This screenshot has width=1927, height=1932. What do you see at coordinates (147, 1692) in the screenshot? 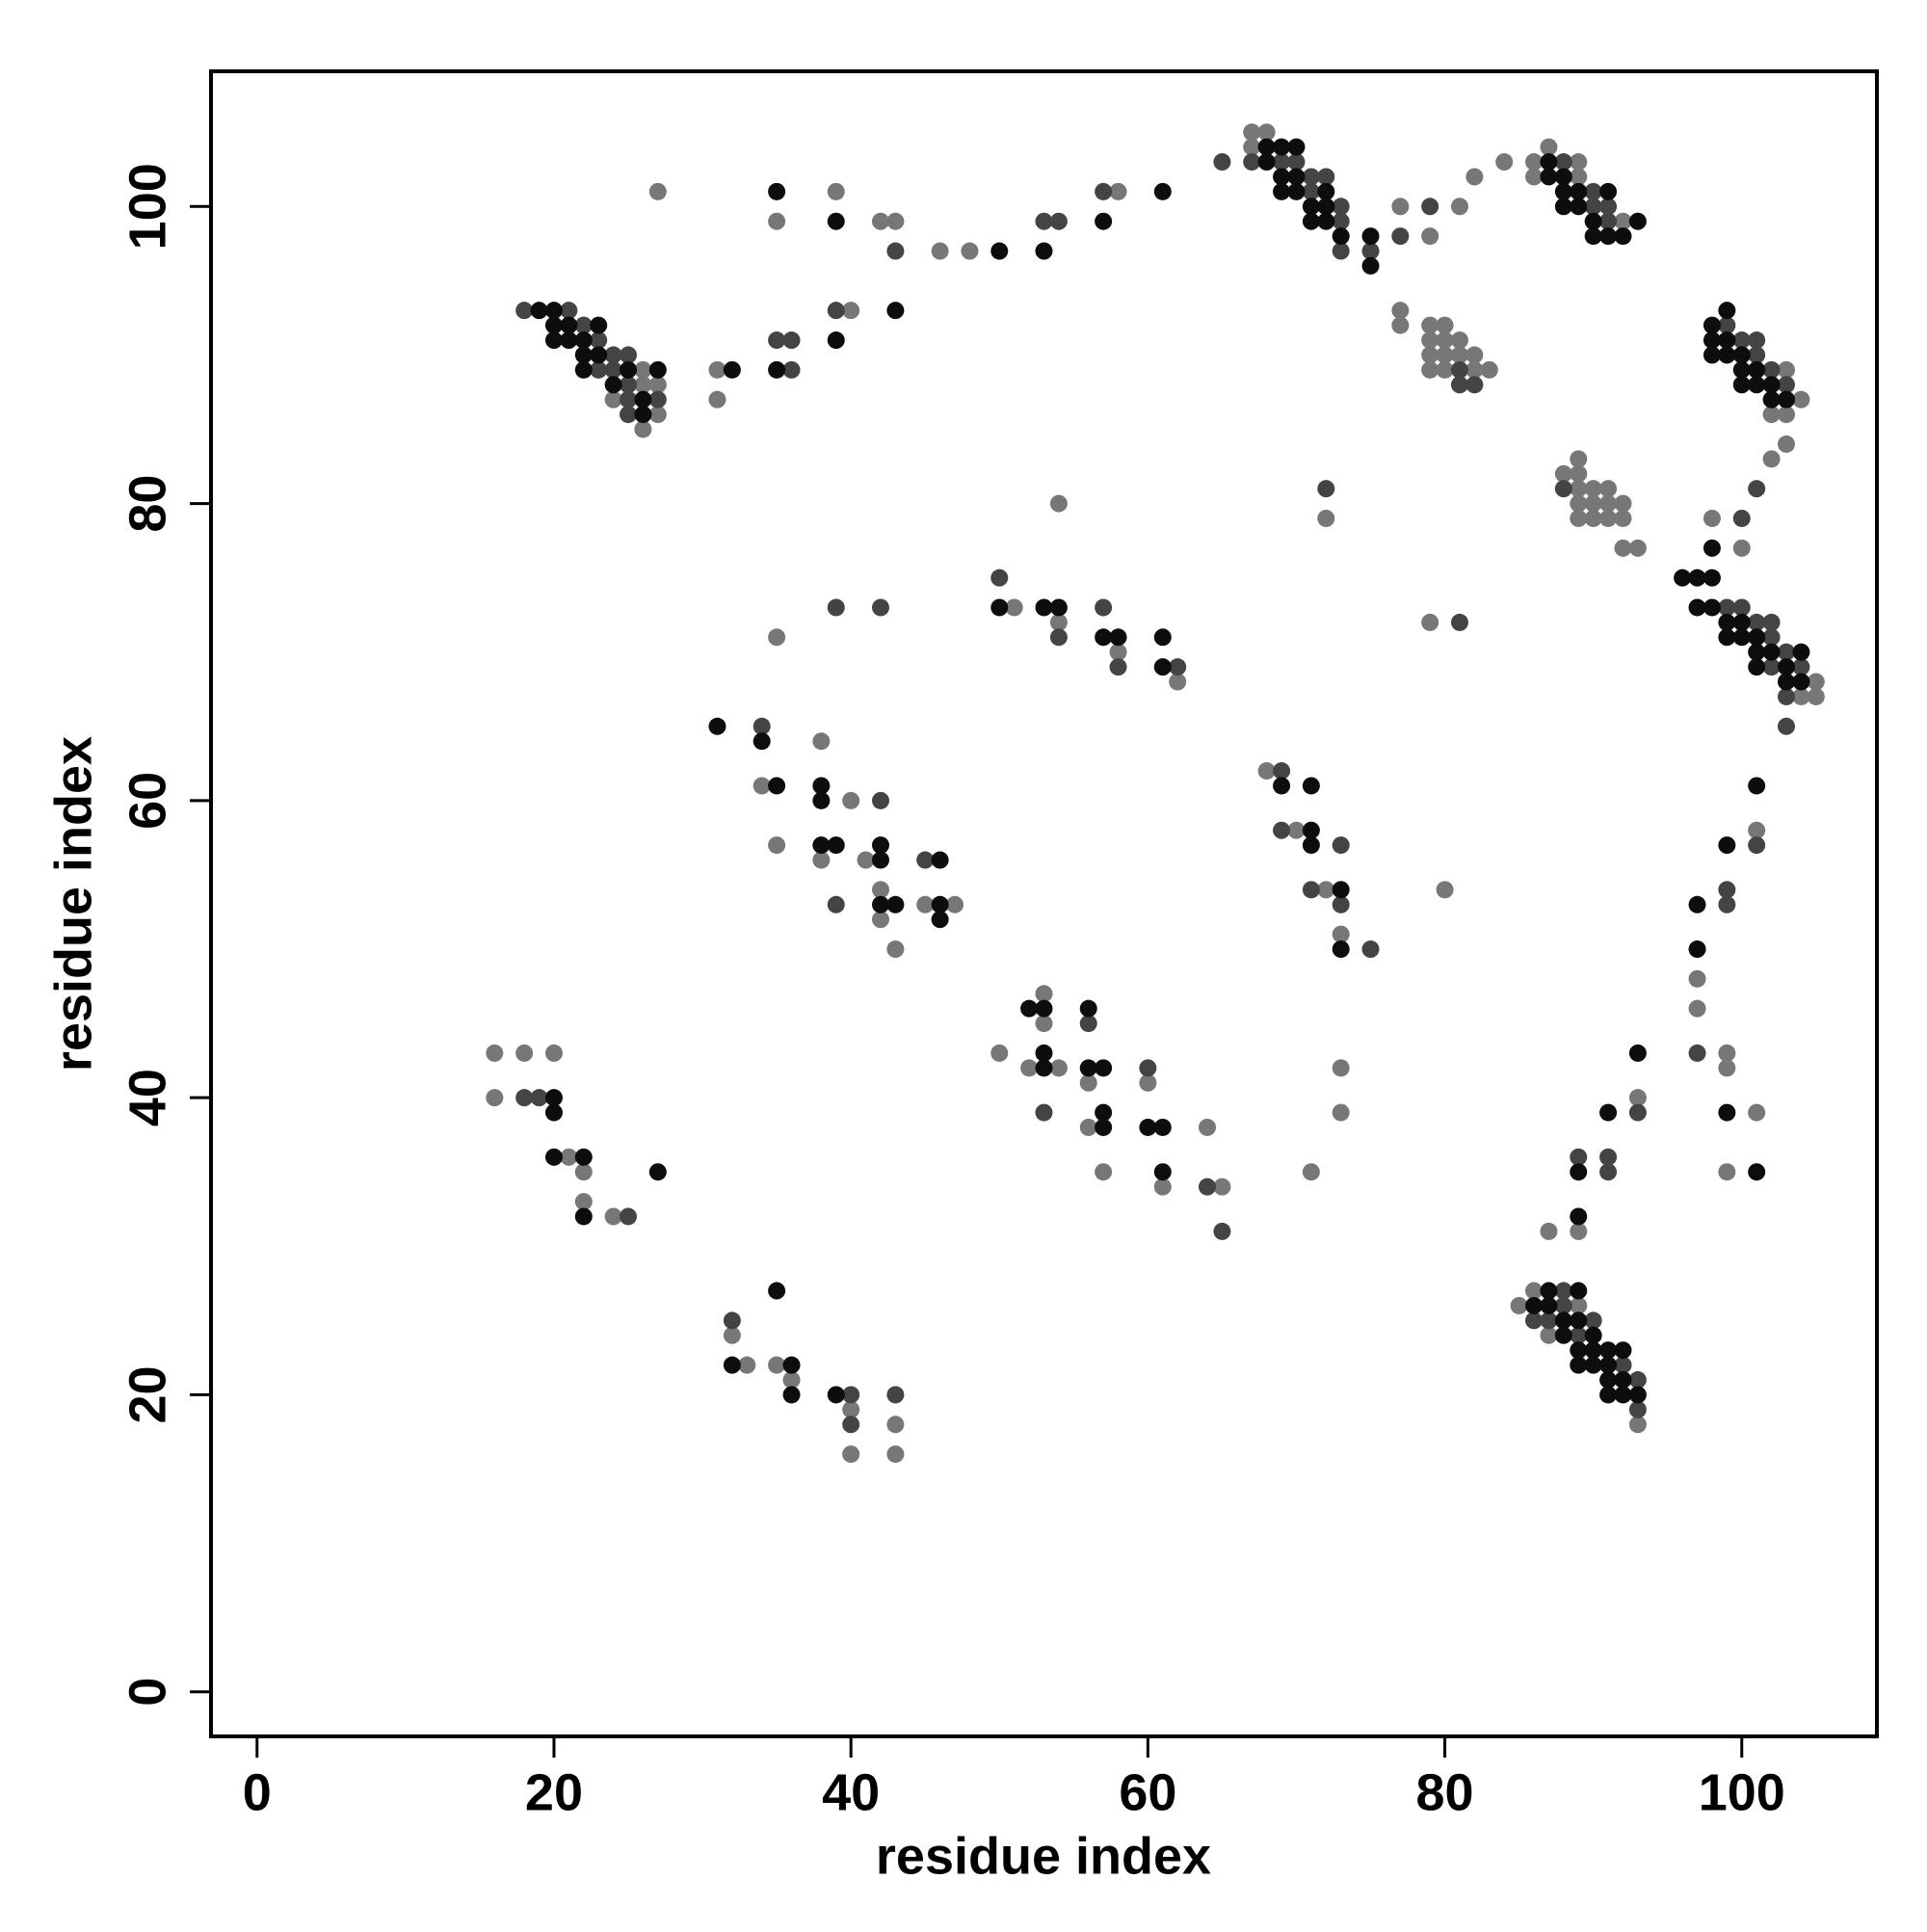
I see `y-tick-label: 0` at bounding box center [147, 1692].